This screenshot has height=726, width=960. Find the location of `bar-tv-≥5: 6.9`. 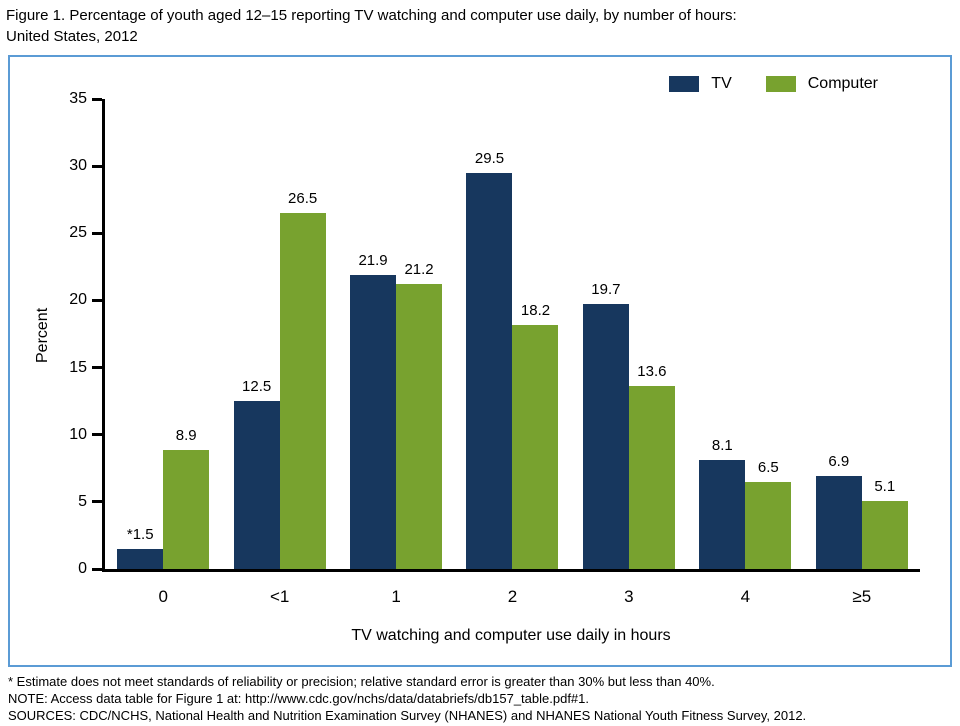

bar-tv-≥5: 6.9 is located at coordinates (838, 511).